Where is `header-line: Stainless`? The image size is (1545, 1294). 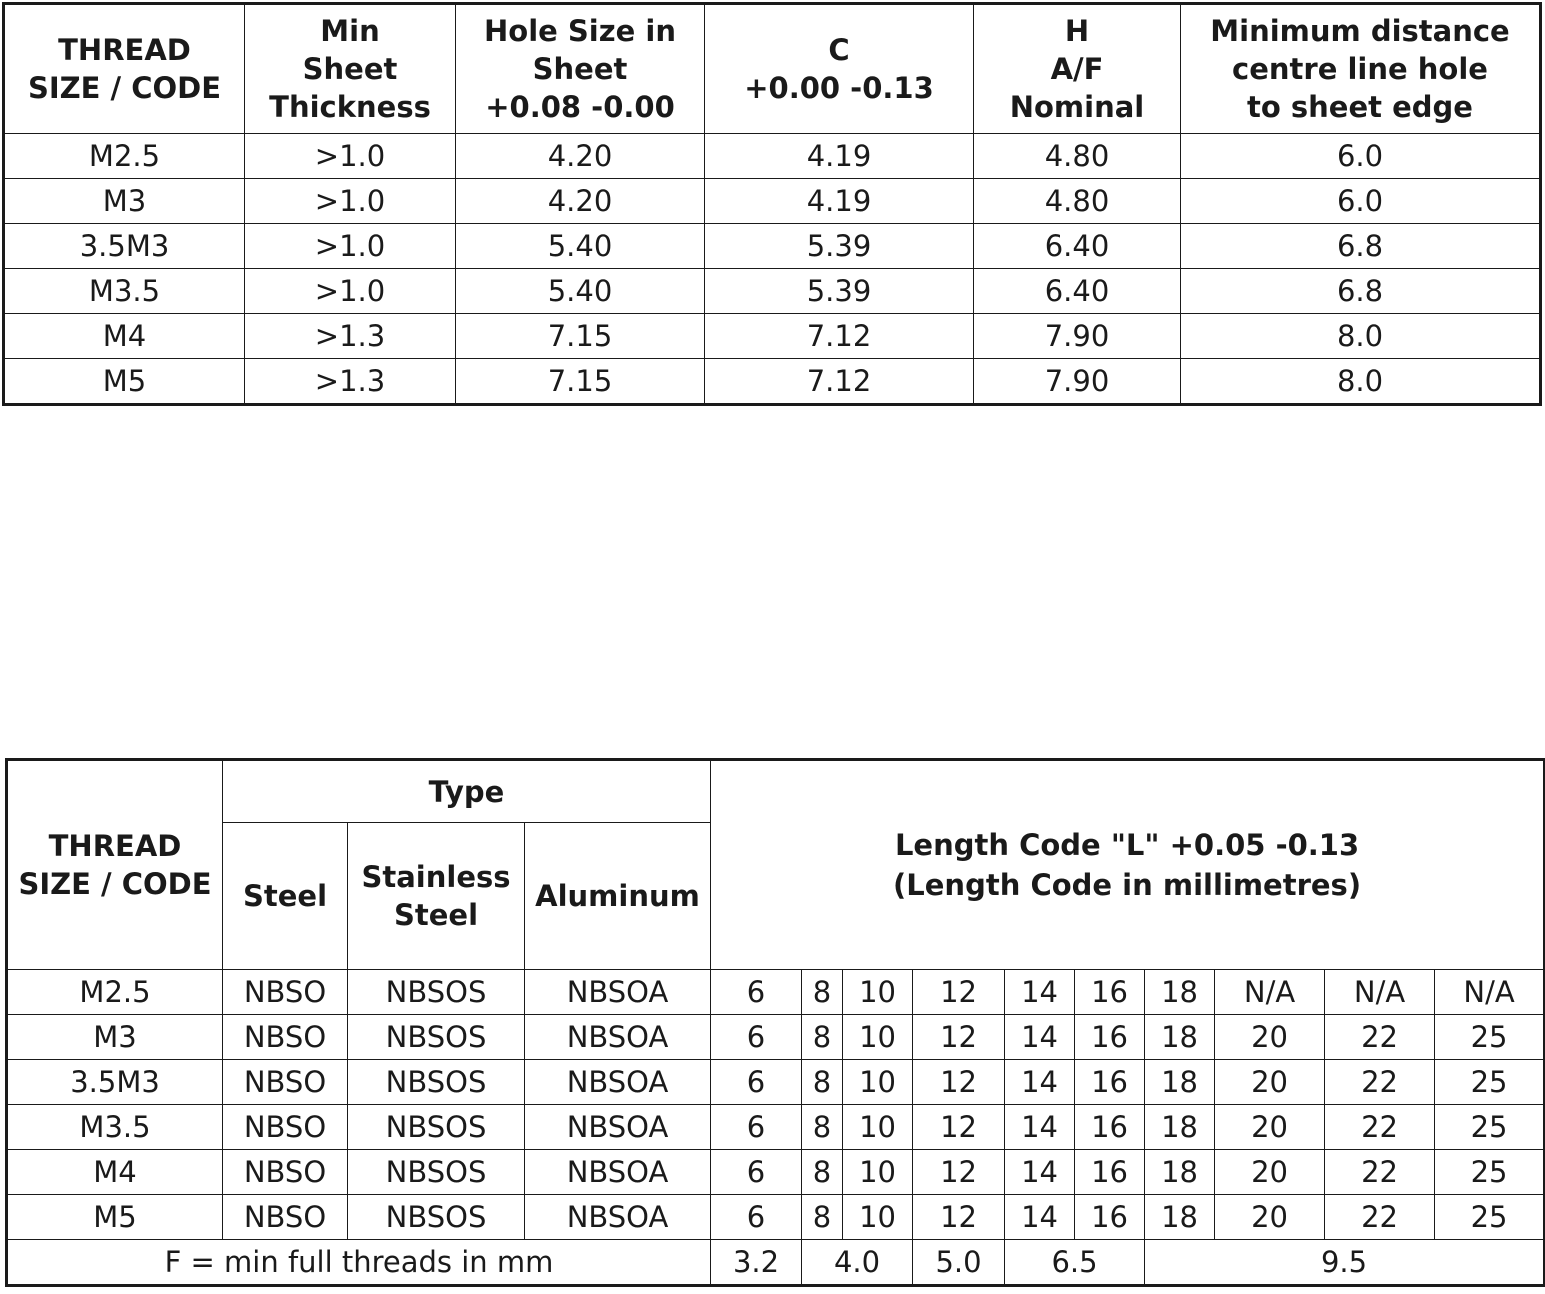
header-line: Stainless is located at coordinates (436, 877).